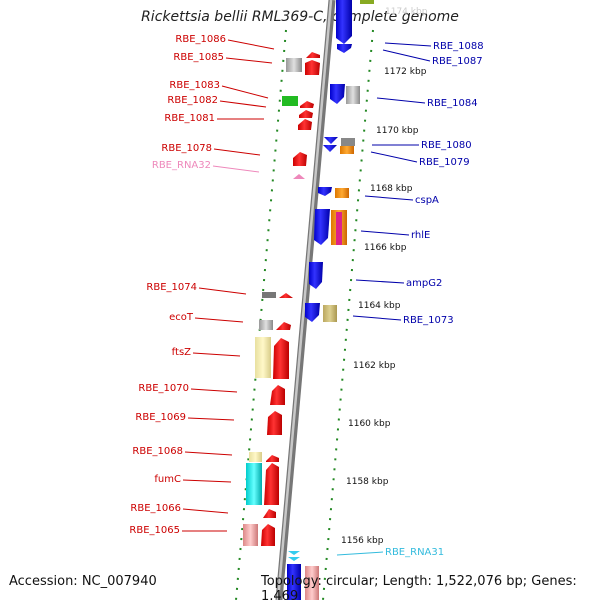  I want to click on tick-label: 1170 kbp, so click(397, 131).